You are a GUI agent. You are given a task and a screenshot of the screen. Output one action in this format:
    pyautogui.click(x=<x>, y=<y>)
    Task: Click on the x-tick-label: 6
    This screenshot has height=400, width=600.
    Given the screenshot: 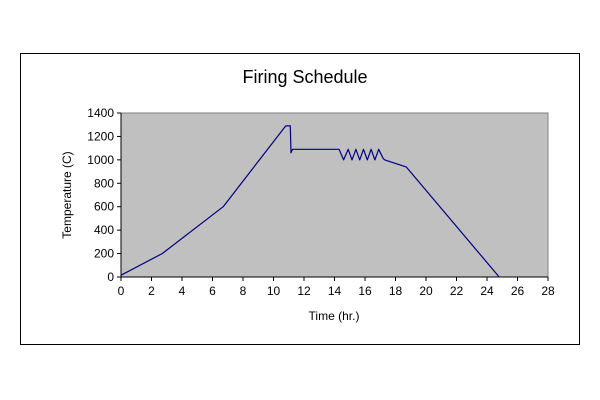 What is the action you would take?
    pyautogui.click(x=212, y=291)
    